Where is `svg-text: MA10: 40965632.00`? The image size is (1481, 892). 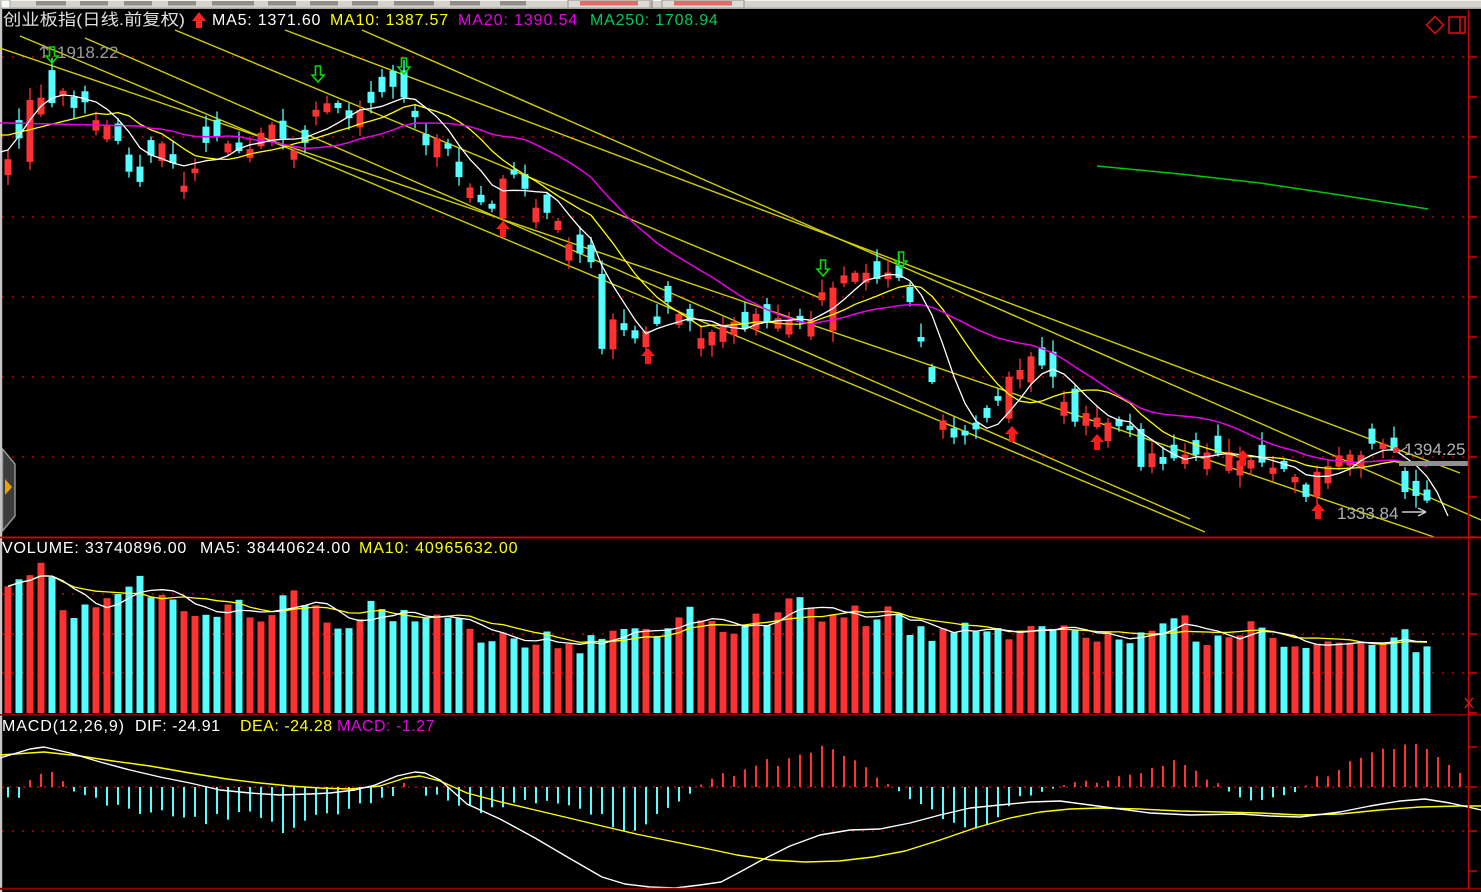
svg-text: MA10: 40965632.00 is located at coordinates (438, 548).